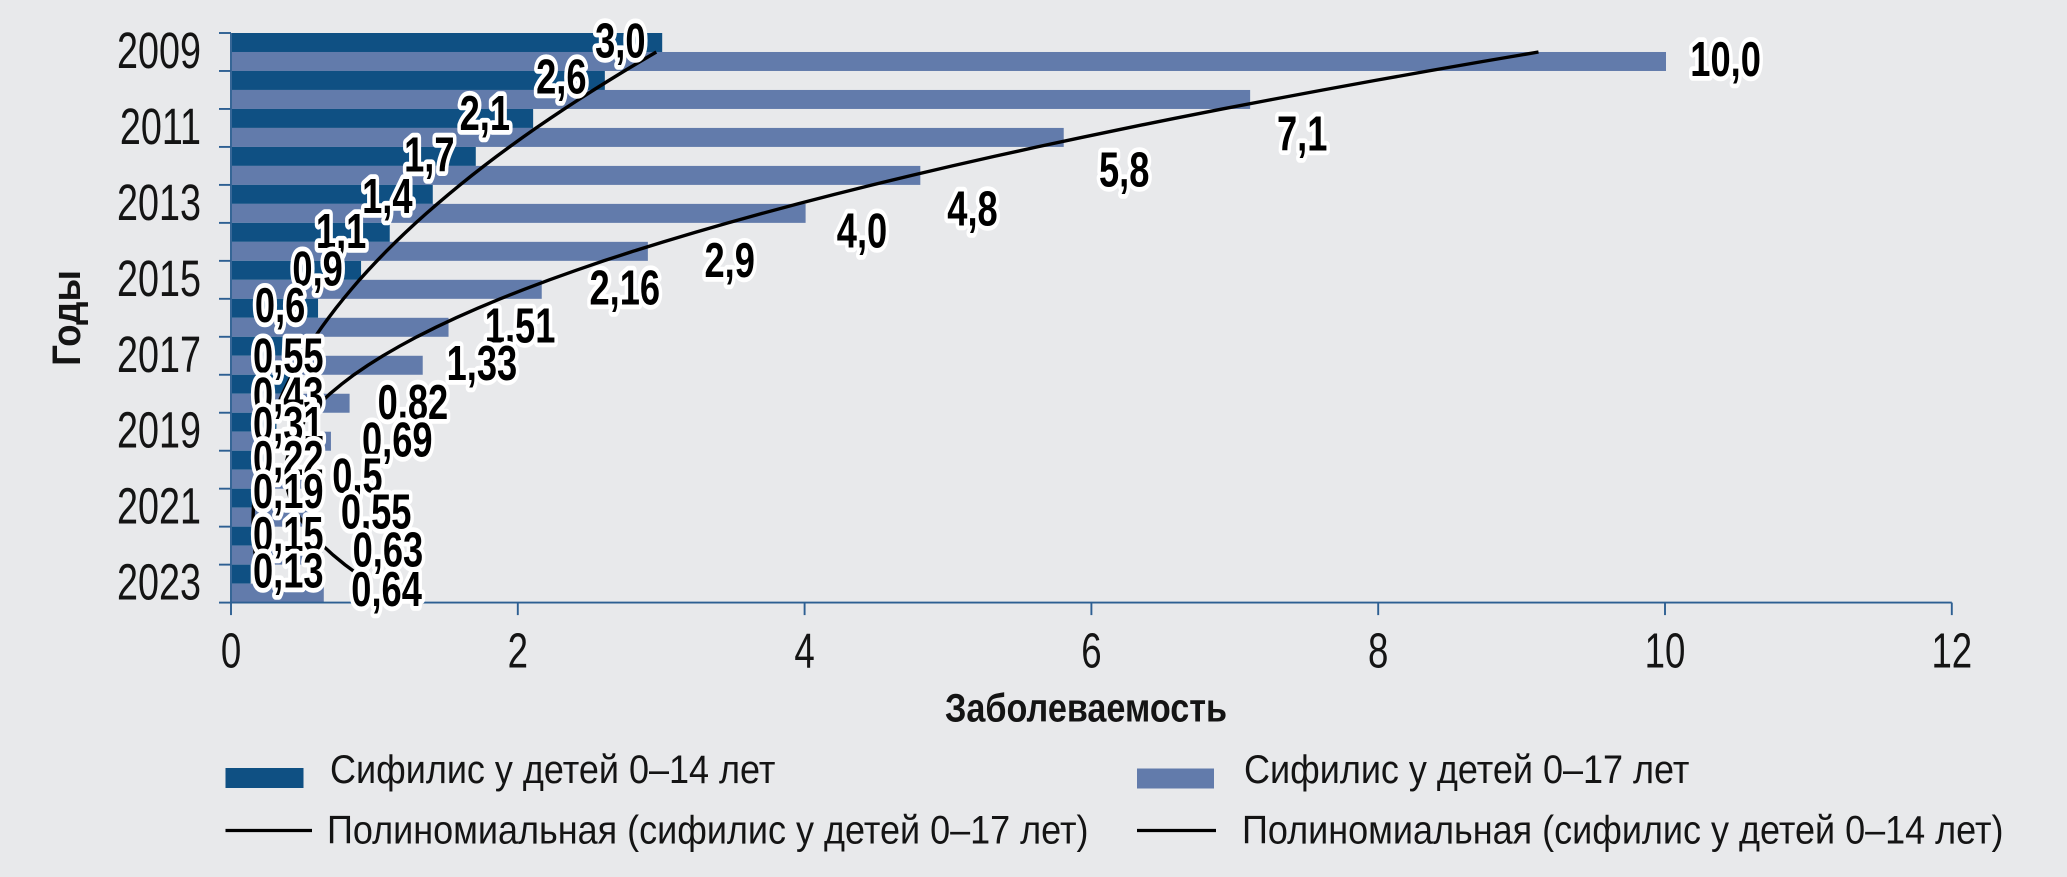 This screenshot has height=877, width=2067. I want to click on svg-text: 12, so click(1951, 652).